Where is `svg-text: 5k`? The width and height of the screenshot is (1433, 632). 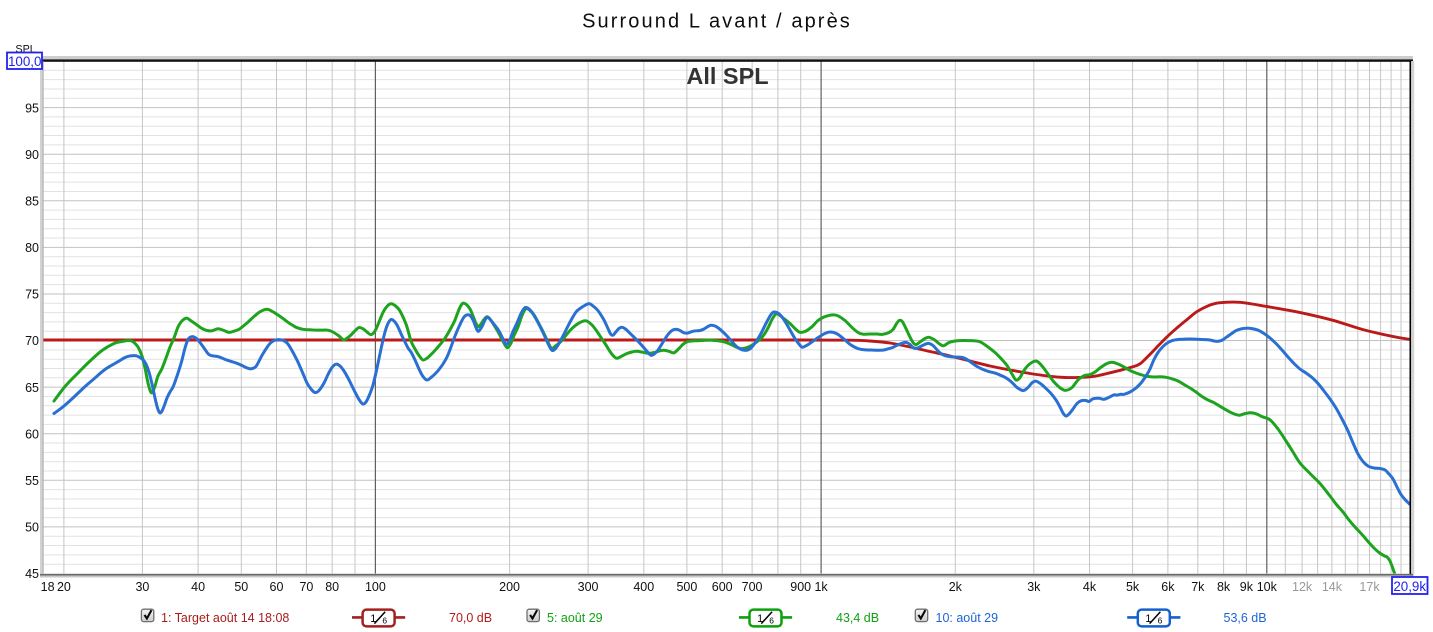
svg-text: 5k is located at coordinates (1133, 587).